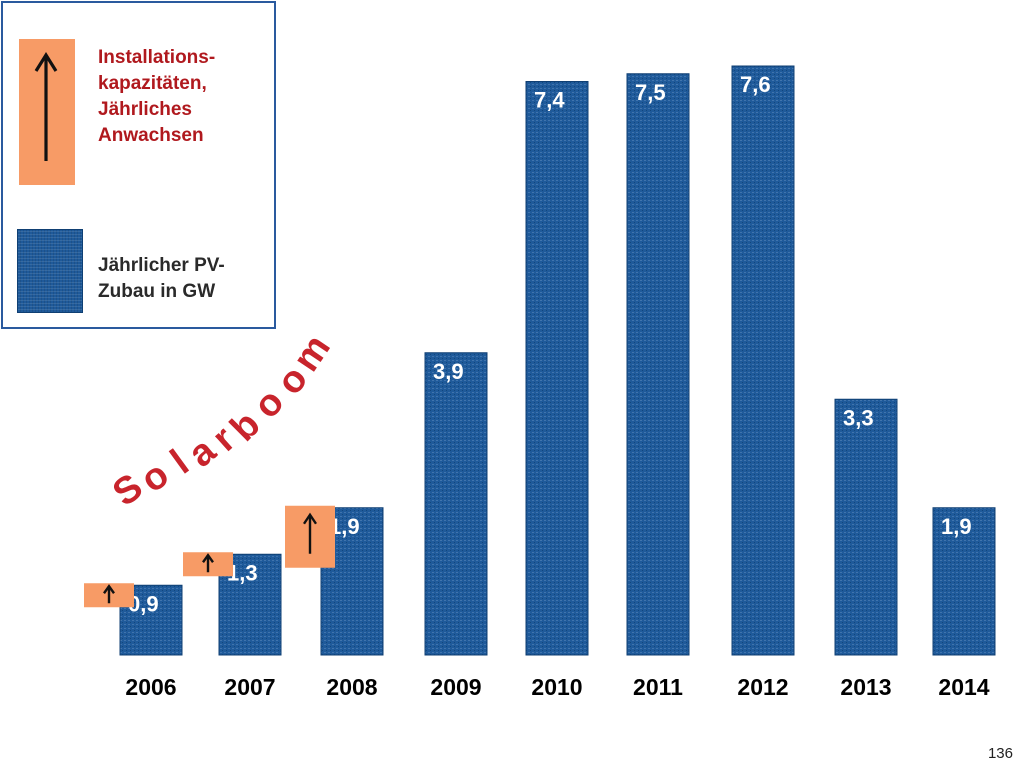 The image size is (1024, 768). Describe the element at coordinates (763, 360) in the screenshot. I see `bar-2012` at that location.